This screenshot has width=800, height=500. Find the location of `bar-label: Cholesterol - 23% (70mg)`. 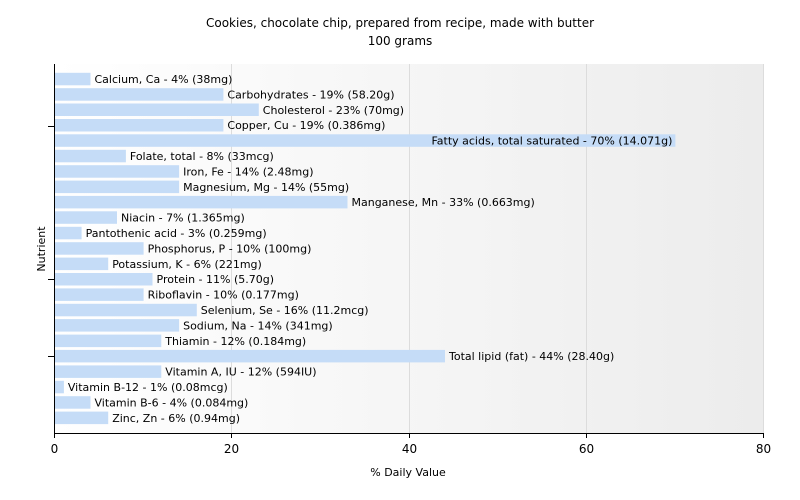

bar-label: Cholesterol - 23% (70mg) is located at coordinates (333, 110).